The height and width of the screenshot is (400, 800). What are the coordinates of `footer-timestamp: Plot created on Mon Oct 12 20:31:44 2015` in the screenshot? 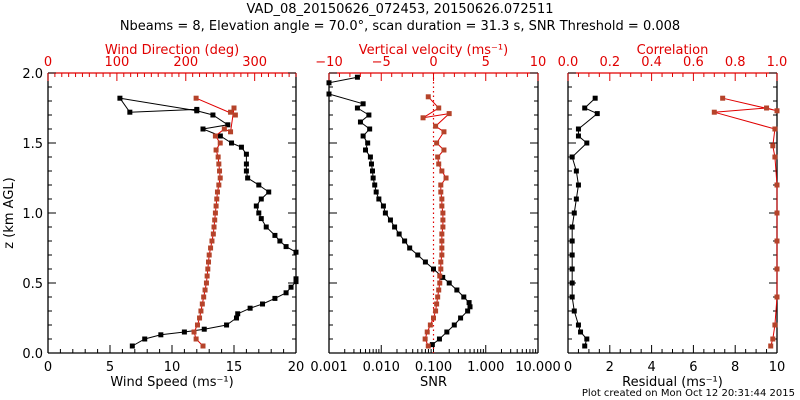 It's located at (688, 393).